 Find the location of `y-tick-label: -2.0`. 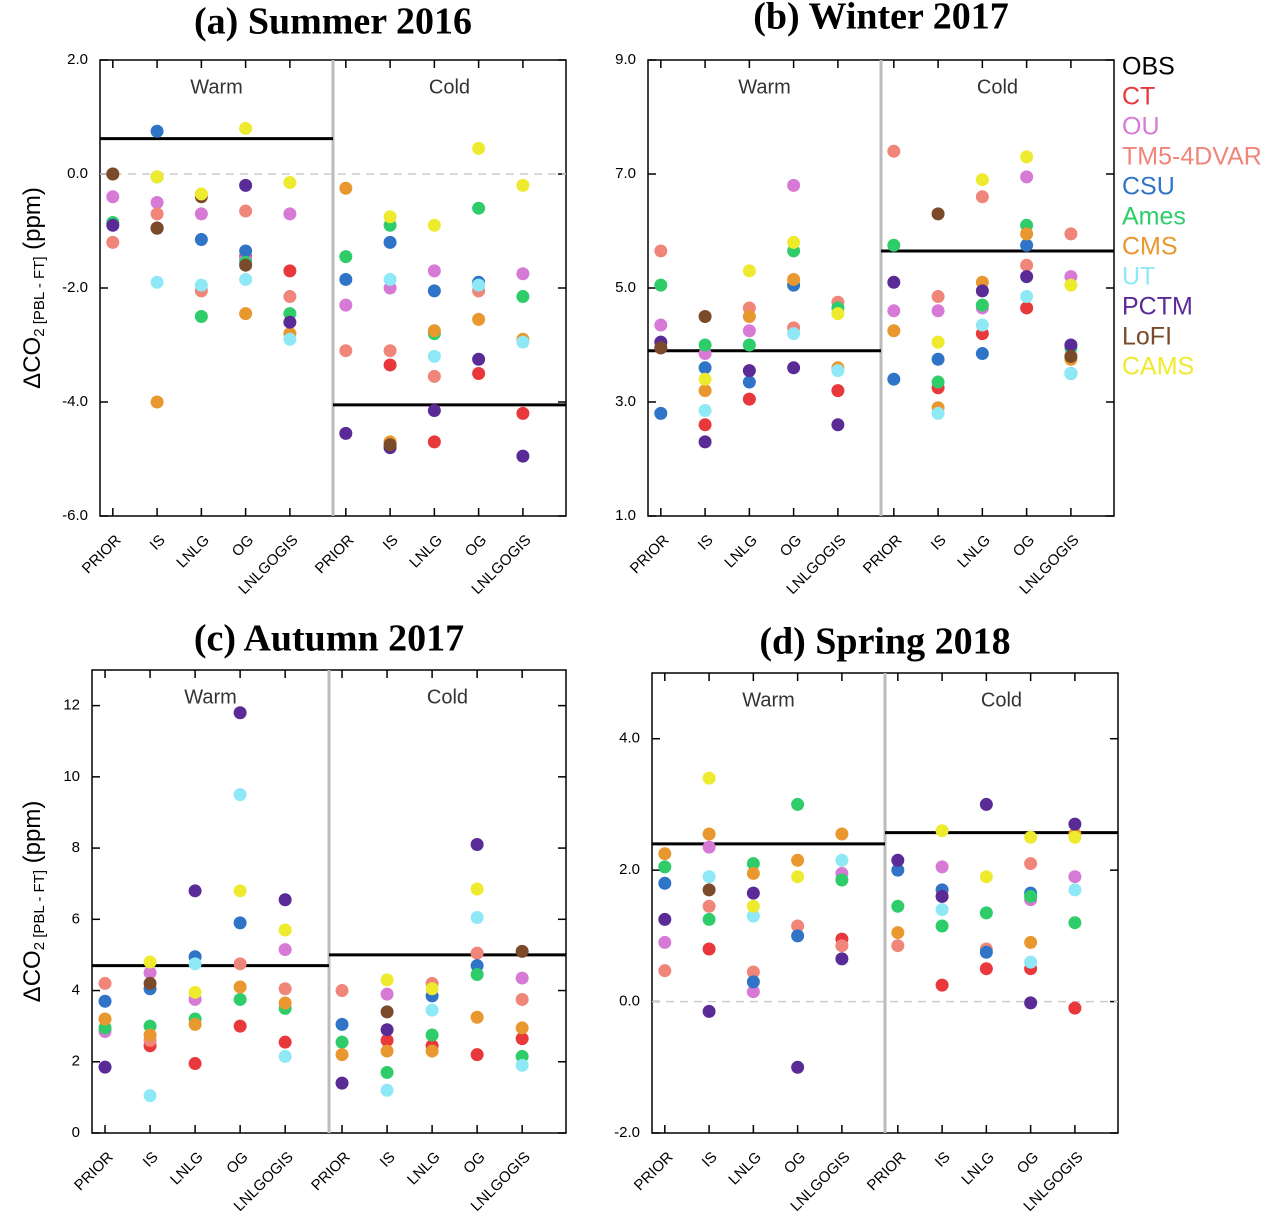

y-tick-label: -2.0 is located at coordinates (75, 287).